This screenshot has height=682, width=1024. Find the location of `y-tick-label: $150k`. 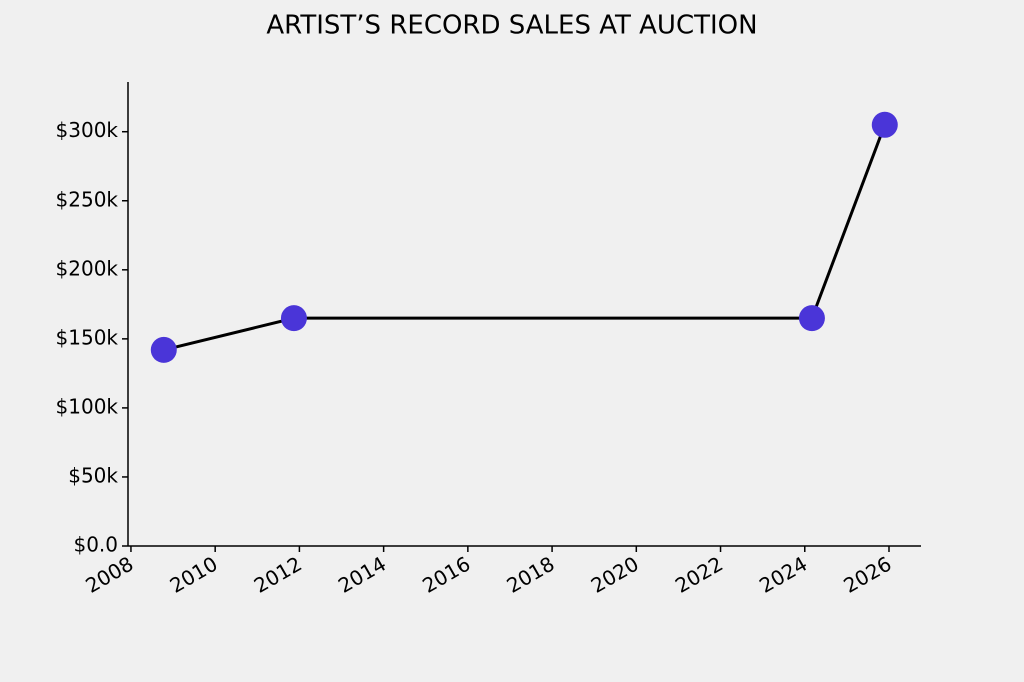

y-tick-label: $150k is located at coordinates (87, 337).